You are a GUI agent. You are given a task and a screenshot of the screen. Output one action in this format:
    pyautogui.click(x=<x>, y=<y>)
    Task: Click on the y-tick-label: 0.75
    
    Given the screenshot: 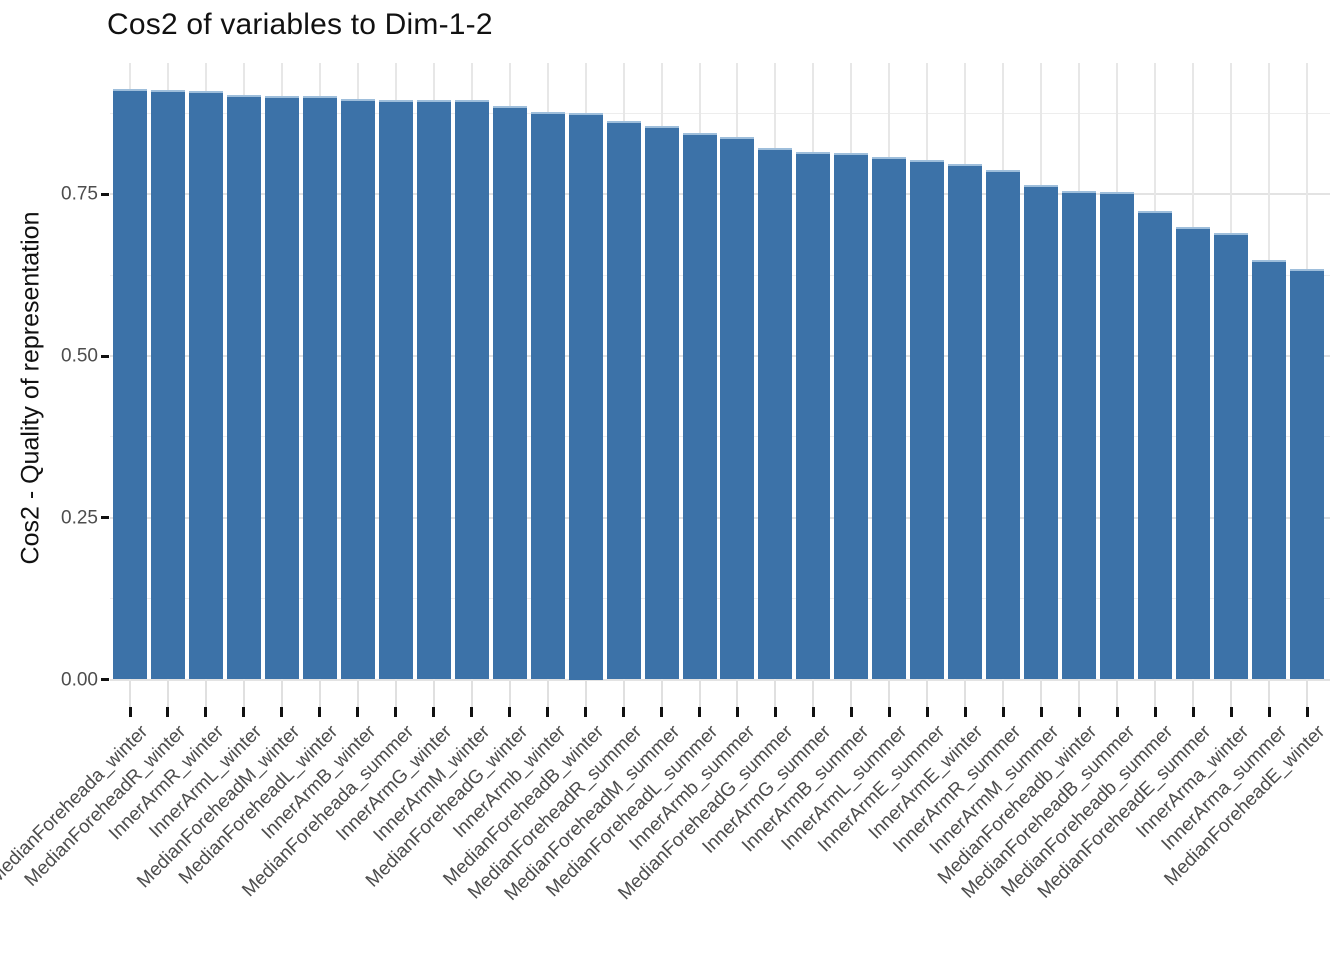 What is the action you would take?
    pyautogui.click(x=79, y=194)
    